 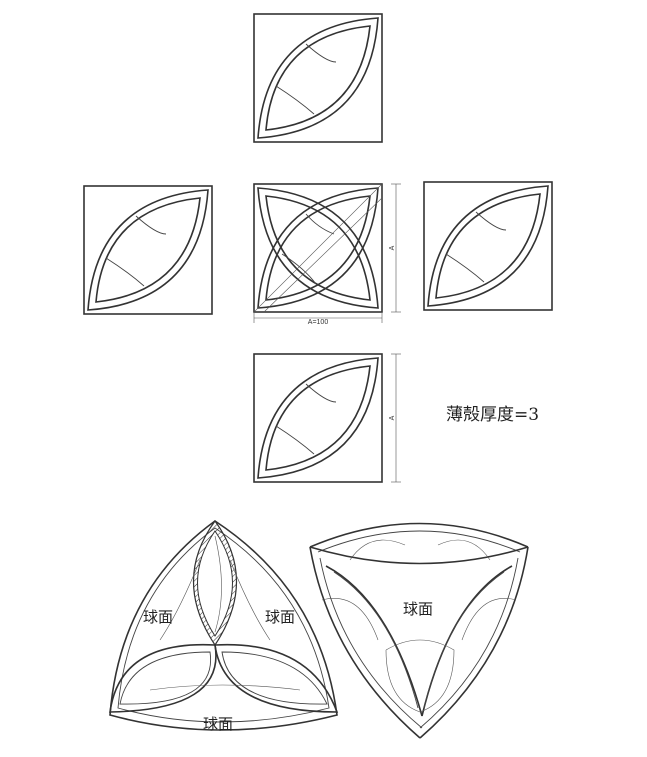 I want to click on triangle-view: 球面 球面 球面, so click(x=224, y=626).